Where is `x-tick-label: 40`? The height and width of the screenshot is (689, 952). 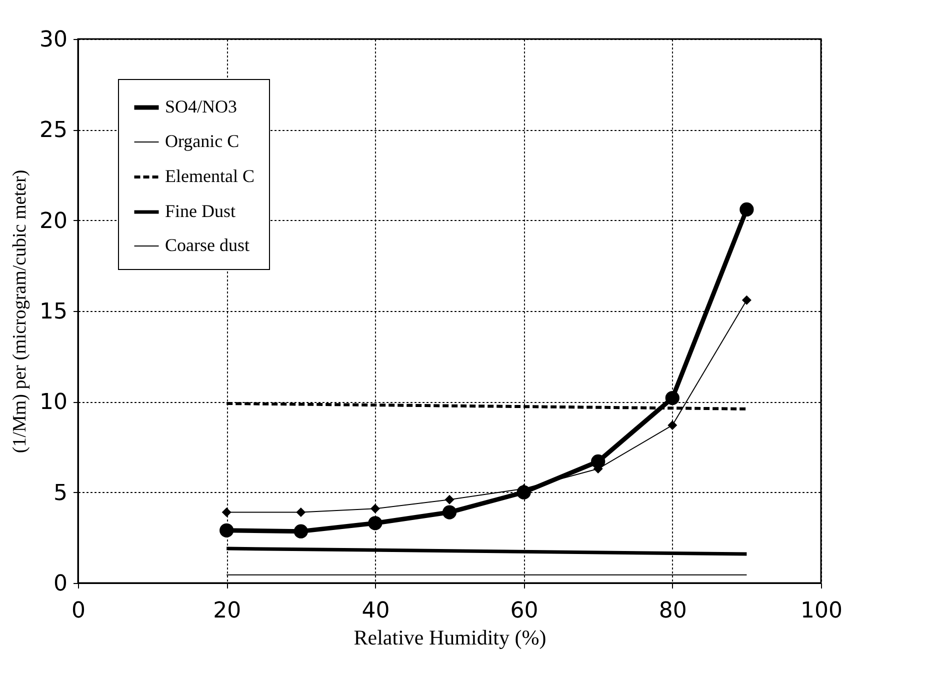 x-tick-label: 40 is located at coordinates (376, 611).